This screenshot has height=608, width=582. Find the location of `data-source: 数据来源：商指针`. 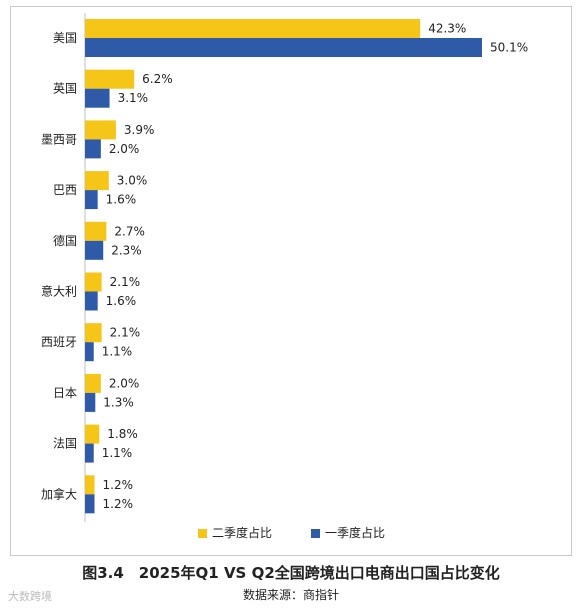

data-source: 数据来源：商指针 is located at coordinates (290, 595).